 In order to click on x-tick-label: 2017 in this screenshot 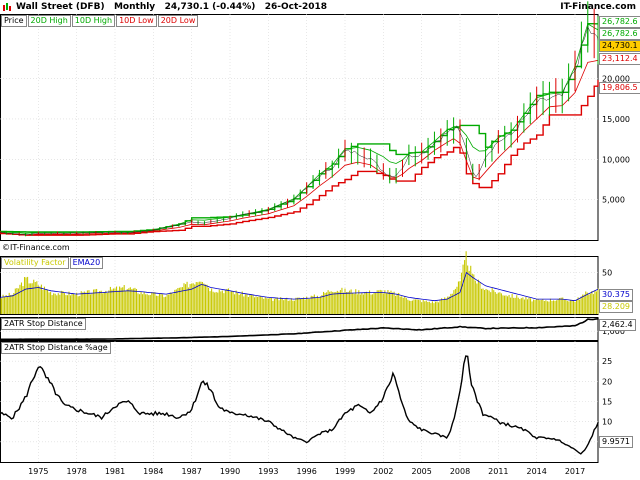, I will do `click(575, 471)`.